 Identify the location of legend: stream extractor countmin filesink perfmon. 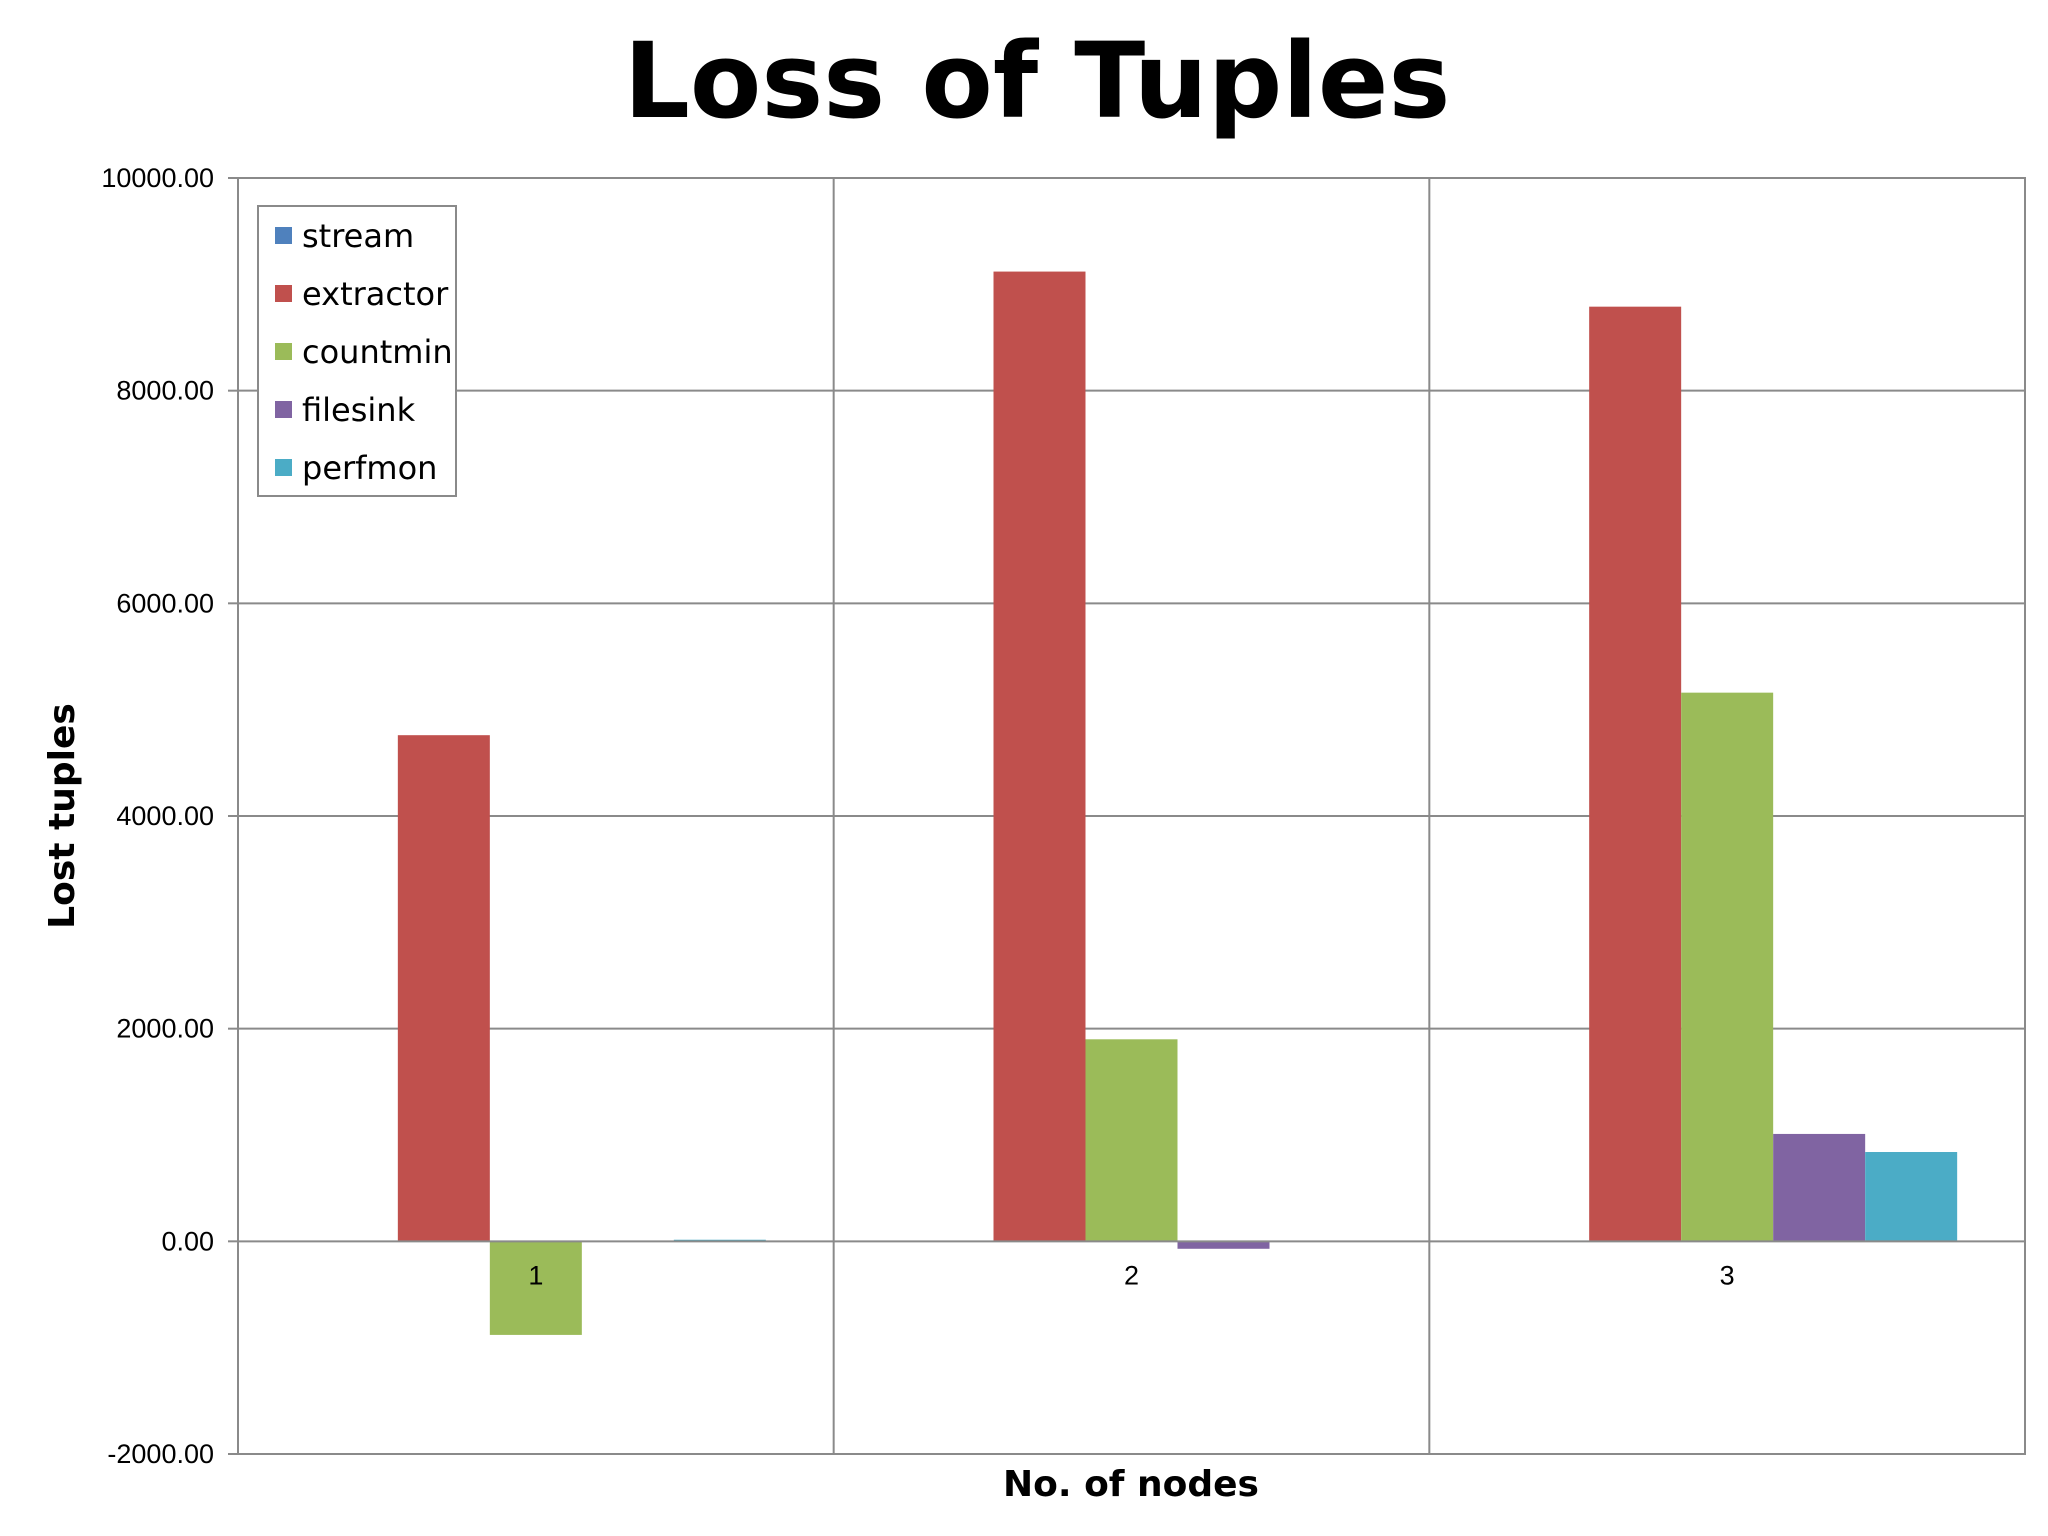
(357, 351).